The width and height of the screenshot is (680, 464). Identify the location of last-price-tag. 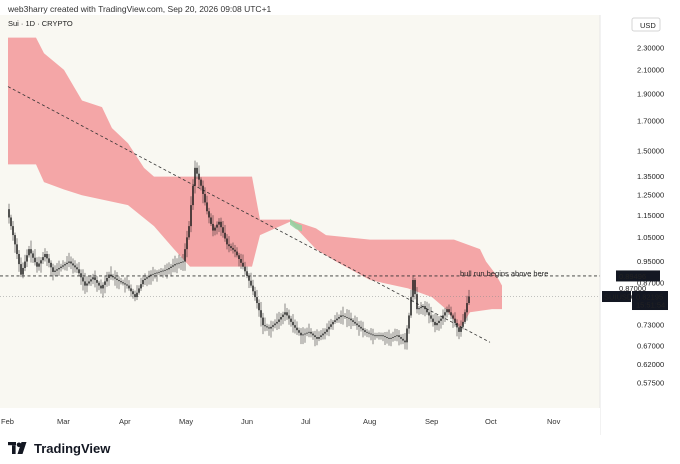
(650, 301).